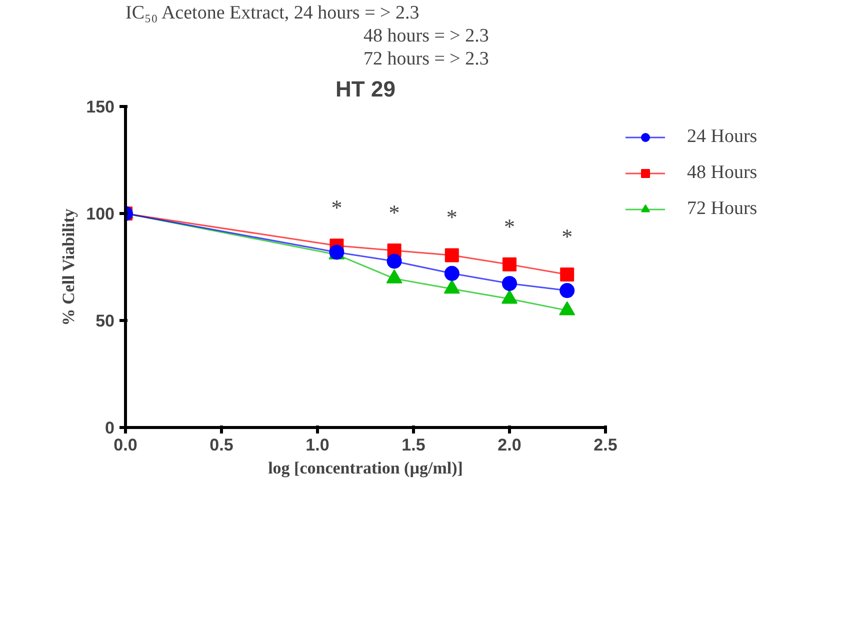  Describe the element at coordinates (606, 445) in the screenshot. I see `x-tick-label: 2.5` at that location.